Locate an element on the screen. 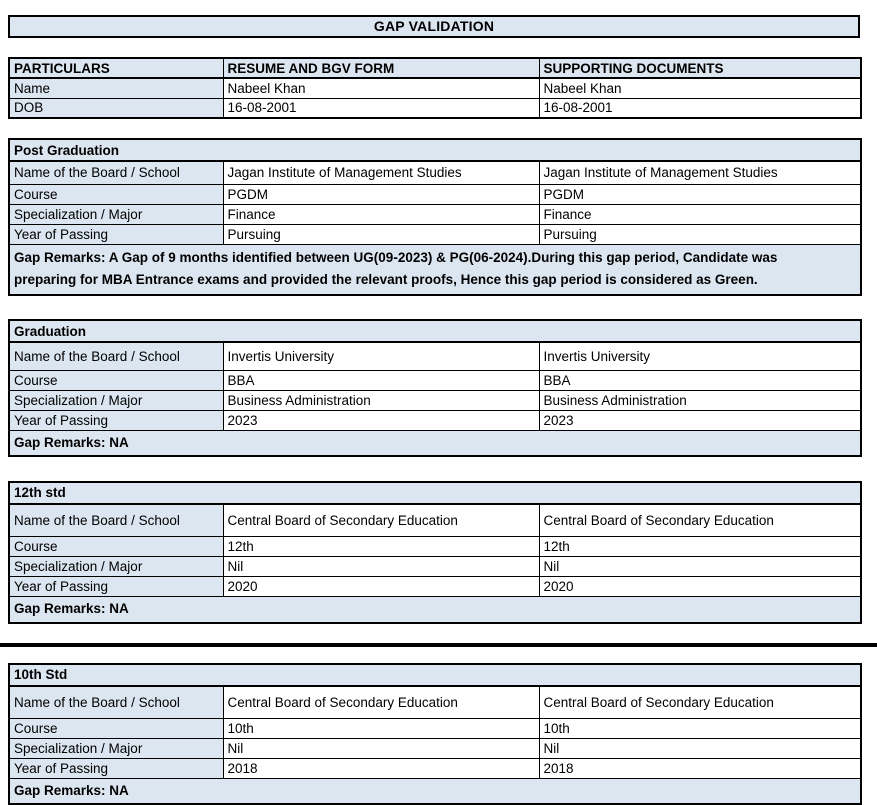 This screenshot has width=877, height=805. year-resume-value: 2018 is located at coordinates (381, 769).